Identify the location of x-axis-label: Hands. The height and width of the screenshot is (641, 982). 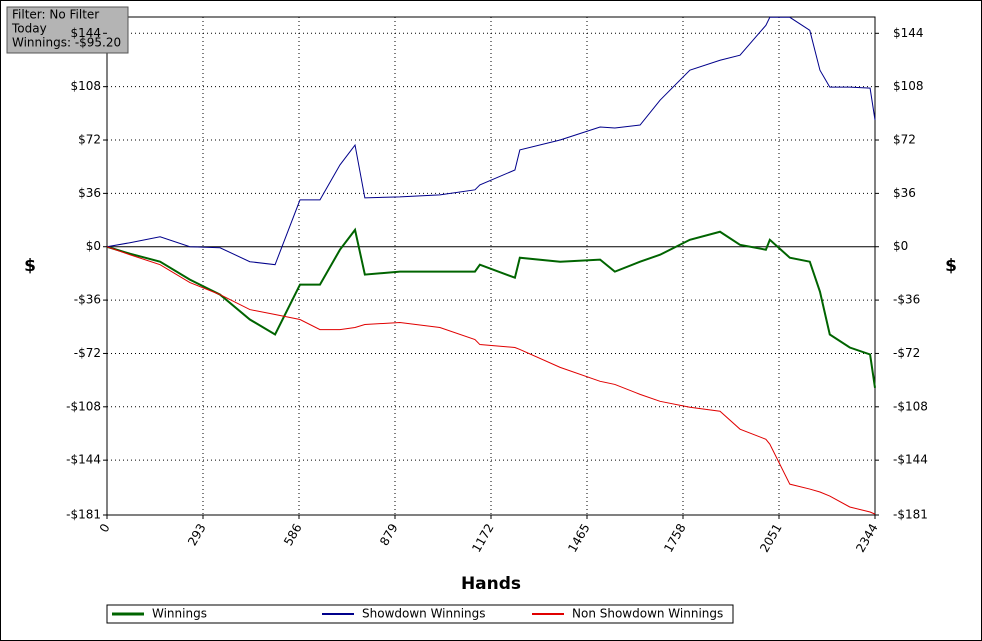
(491, 584).